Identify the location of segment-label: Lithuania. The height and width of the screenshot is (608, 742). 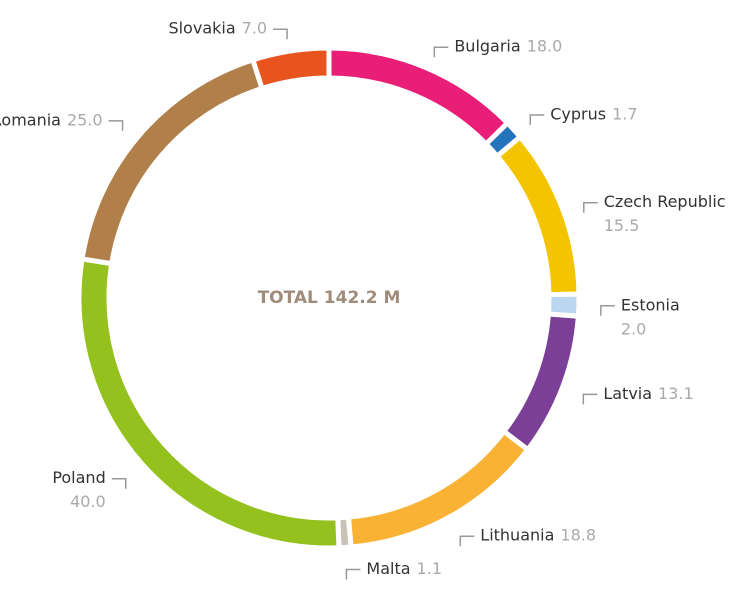
(517, 535).